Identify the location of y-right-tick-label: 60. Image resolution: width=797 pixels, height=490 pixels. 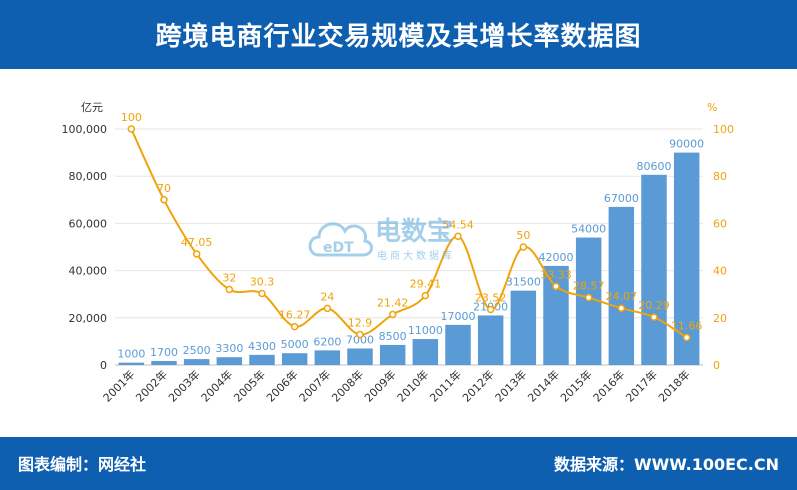
(720, 223).